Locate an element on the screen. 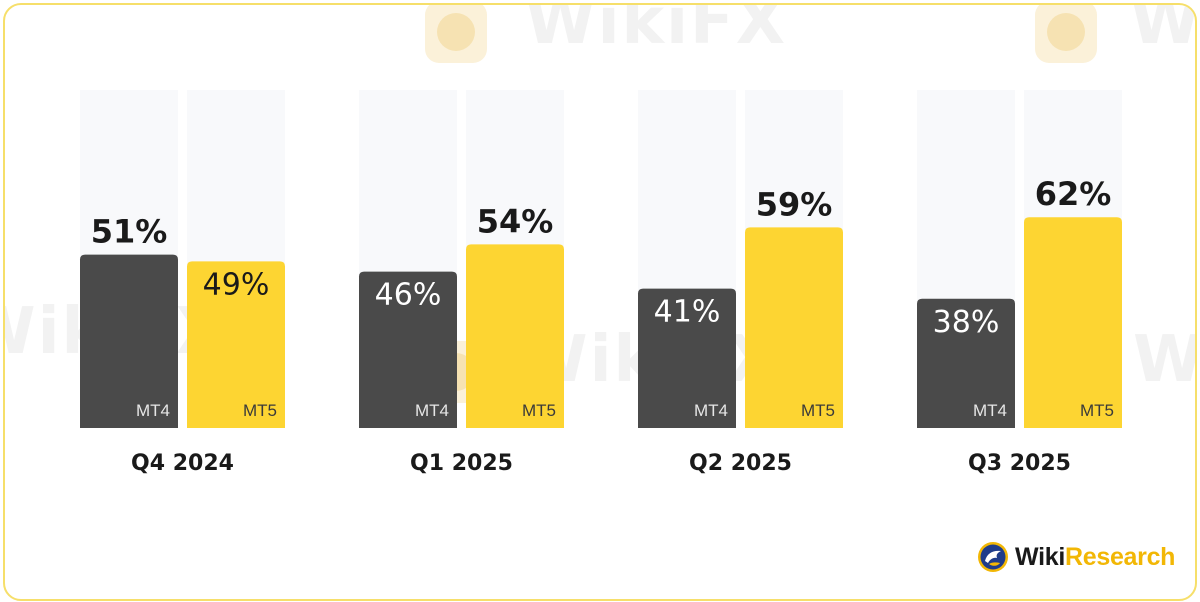  brand-name-wiki: Wiki is located at coordinates (1040, 556).